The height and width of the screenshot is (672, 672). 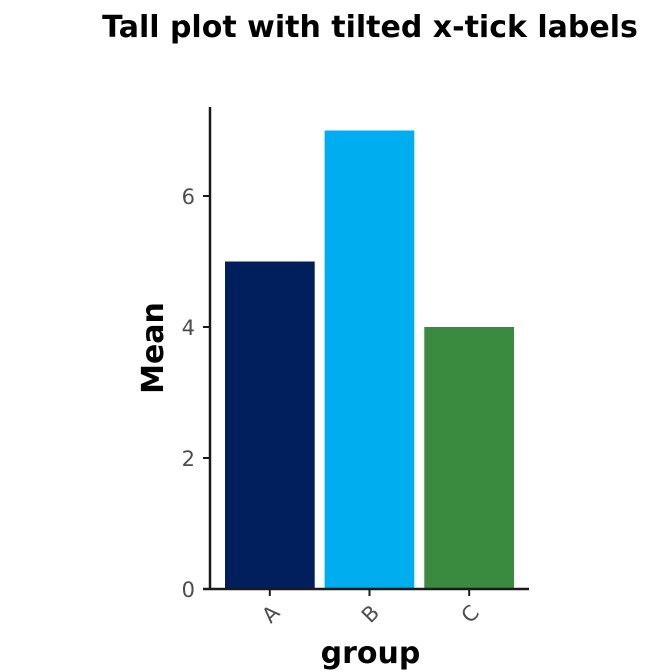 What do you see at coordinates (153, 348) in the screenshot?
I see `y-axis-label: Mean` at bounding box center [153, 348].